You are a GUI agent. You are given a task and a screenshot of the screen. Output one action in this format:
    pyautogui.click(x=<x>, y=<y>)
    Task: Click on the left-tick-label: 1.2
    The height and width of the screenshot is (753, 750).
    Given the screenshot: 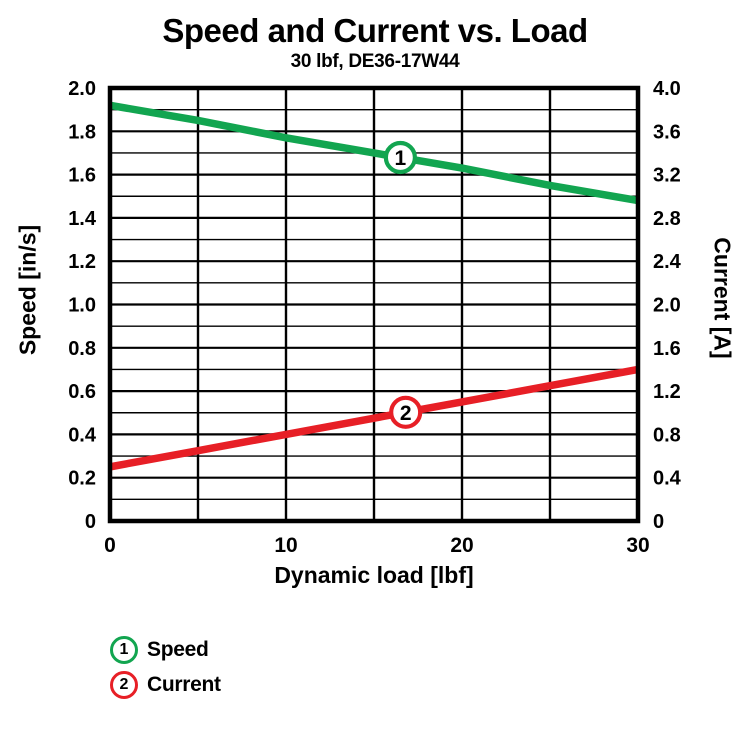 What is the action you would take?
    pyautogui.click(x=82, y=262)
    